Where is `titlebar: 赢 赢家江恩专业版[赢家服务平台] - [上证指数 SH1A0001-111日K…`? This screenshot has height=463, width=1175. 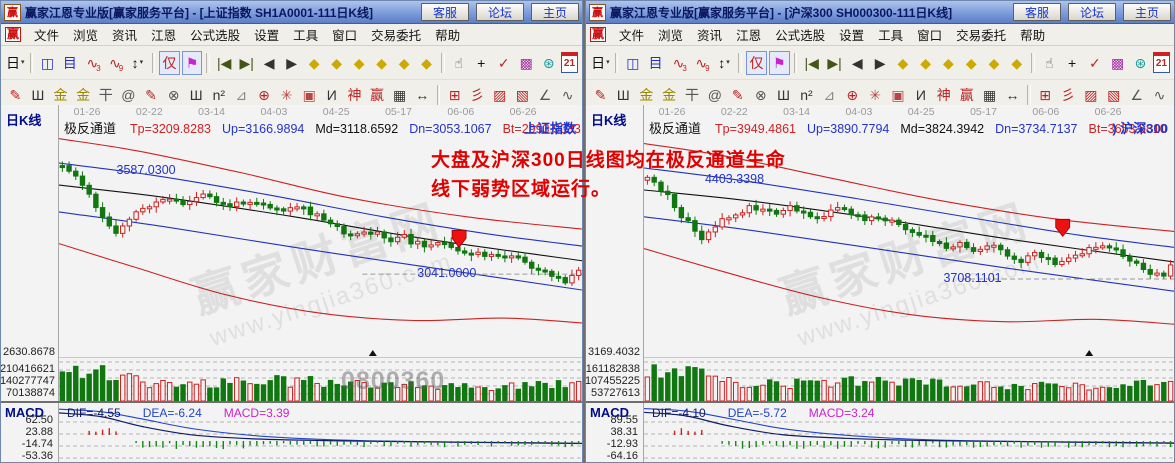
titlebar: 赢 赢家江恩专业版[赢家服务平台] - [上证指数 SH1A0001-111日K… is located at coordinates (291, 12).